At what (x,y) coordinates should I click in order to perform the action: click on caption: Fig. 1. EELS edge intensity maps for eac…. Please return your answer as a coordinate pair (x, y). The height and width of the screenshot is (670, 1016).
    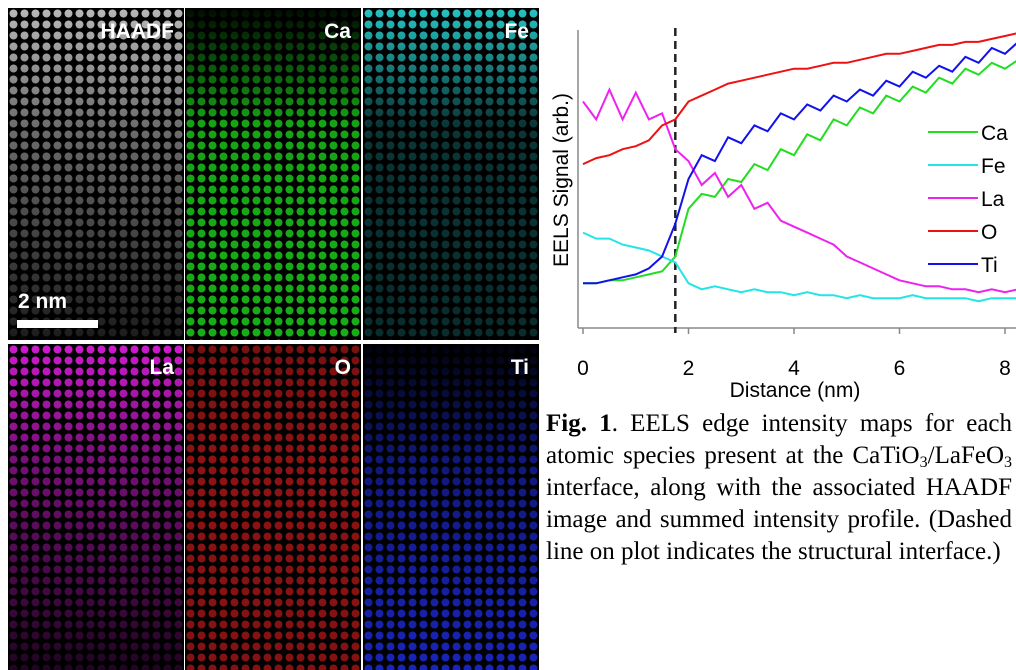
    Looking at the image, I should click on (779, 488).